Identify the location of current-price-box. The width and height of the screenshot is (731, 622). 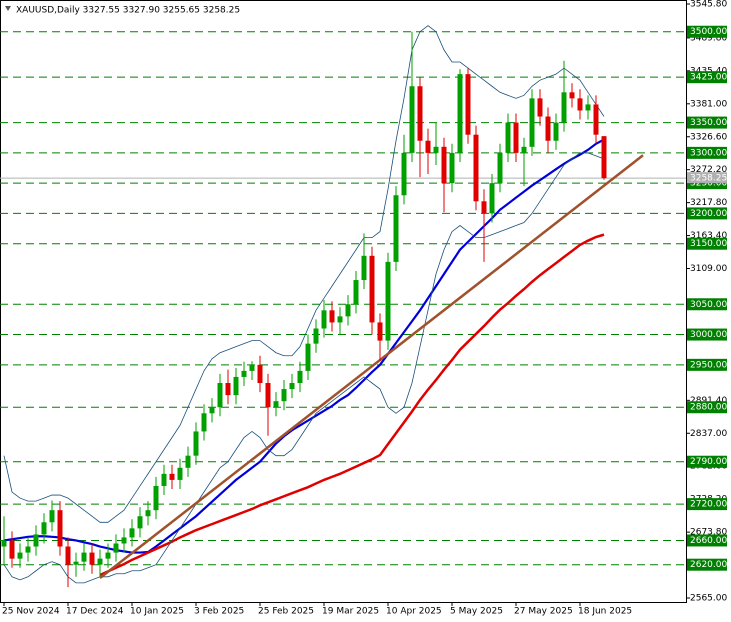
(707, 178).